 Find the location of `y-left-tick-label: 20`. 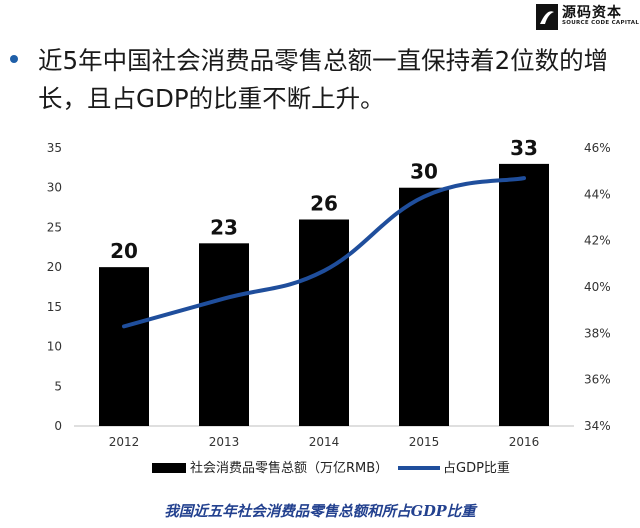

y-left-tick-label: 20 is located at coordinates (54, 267).